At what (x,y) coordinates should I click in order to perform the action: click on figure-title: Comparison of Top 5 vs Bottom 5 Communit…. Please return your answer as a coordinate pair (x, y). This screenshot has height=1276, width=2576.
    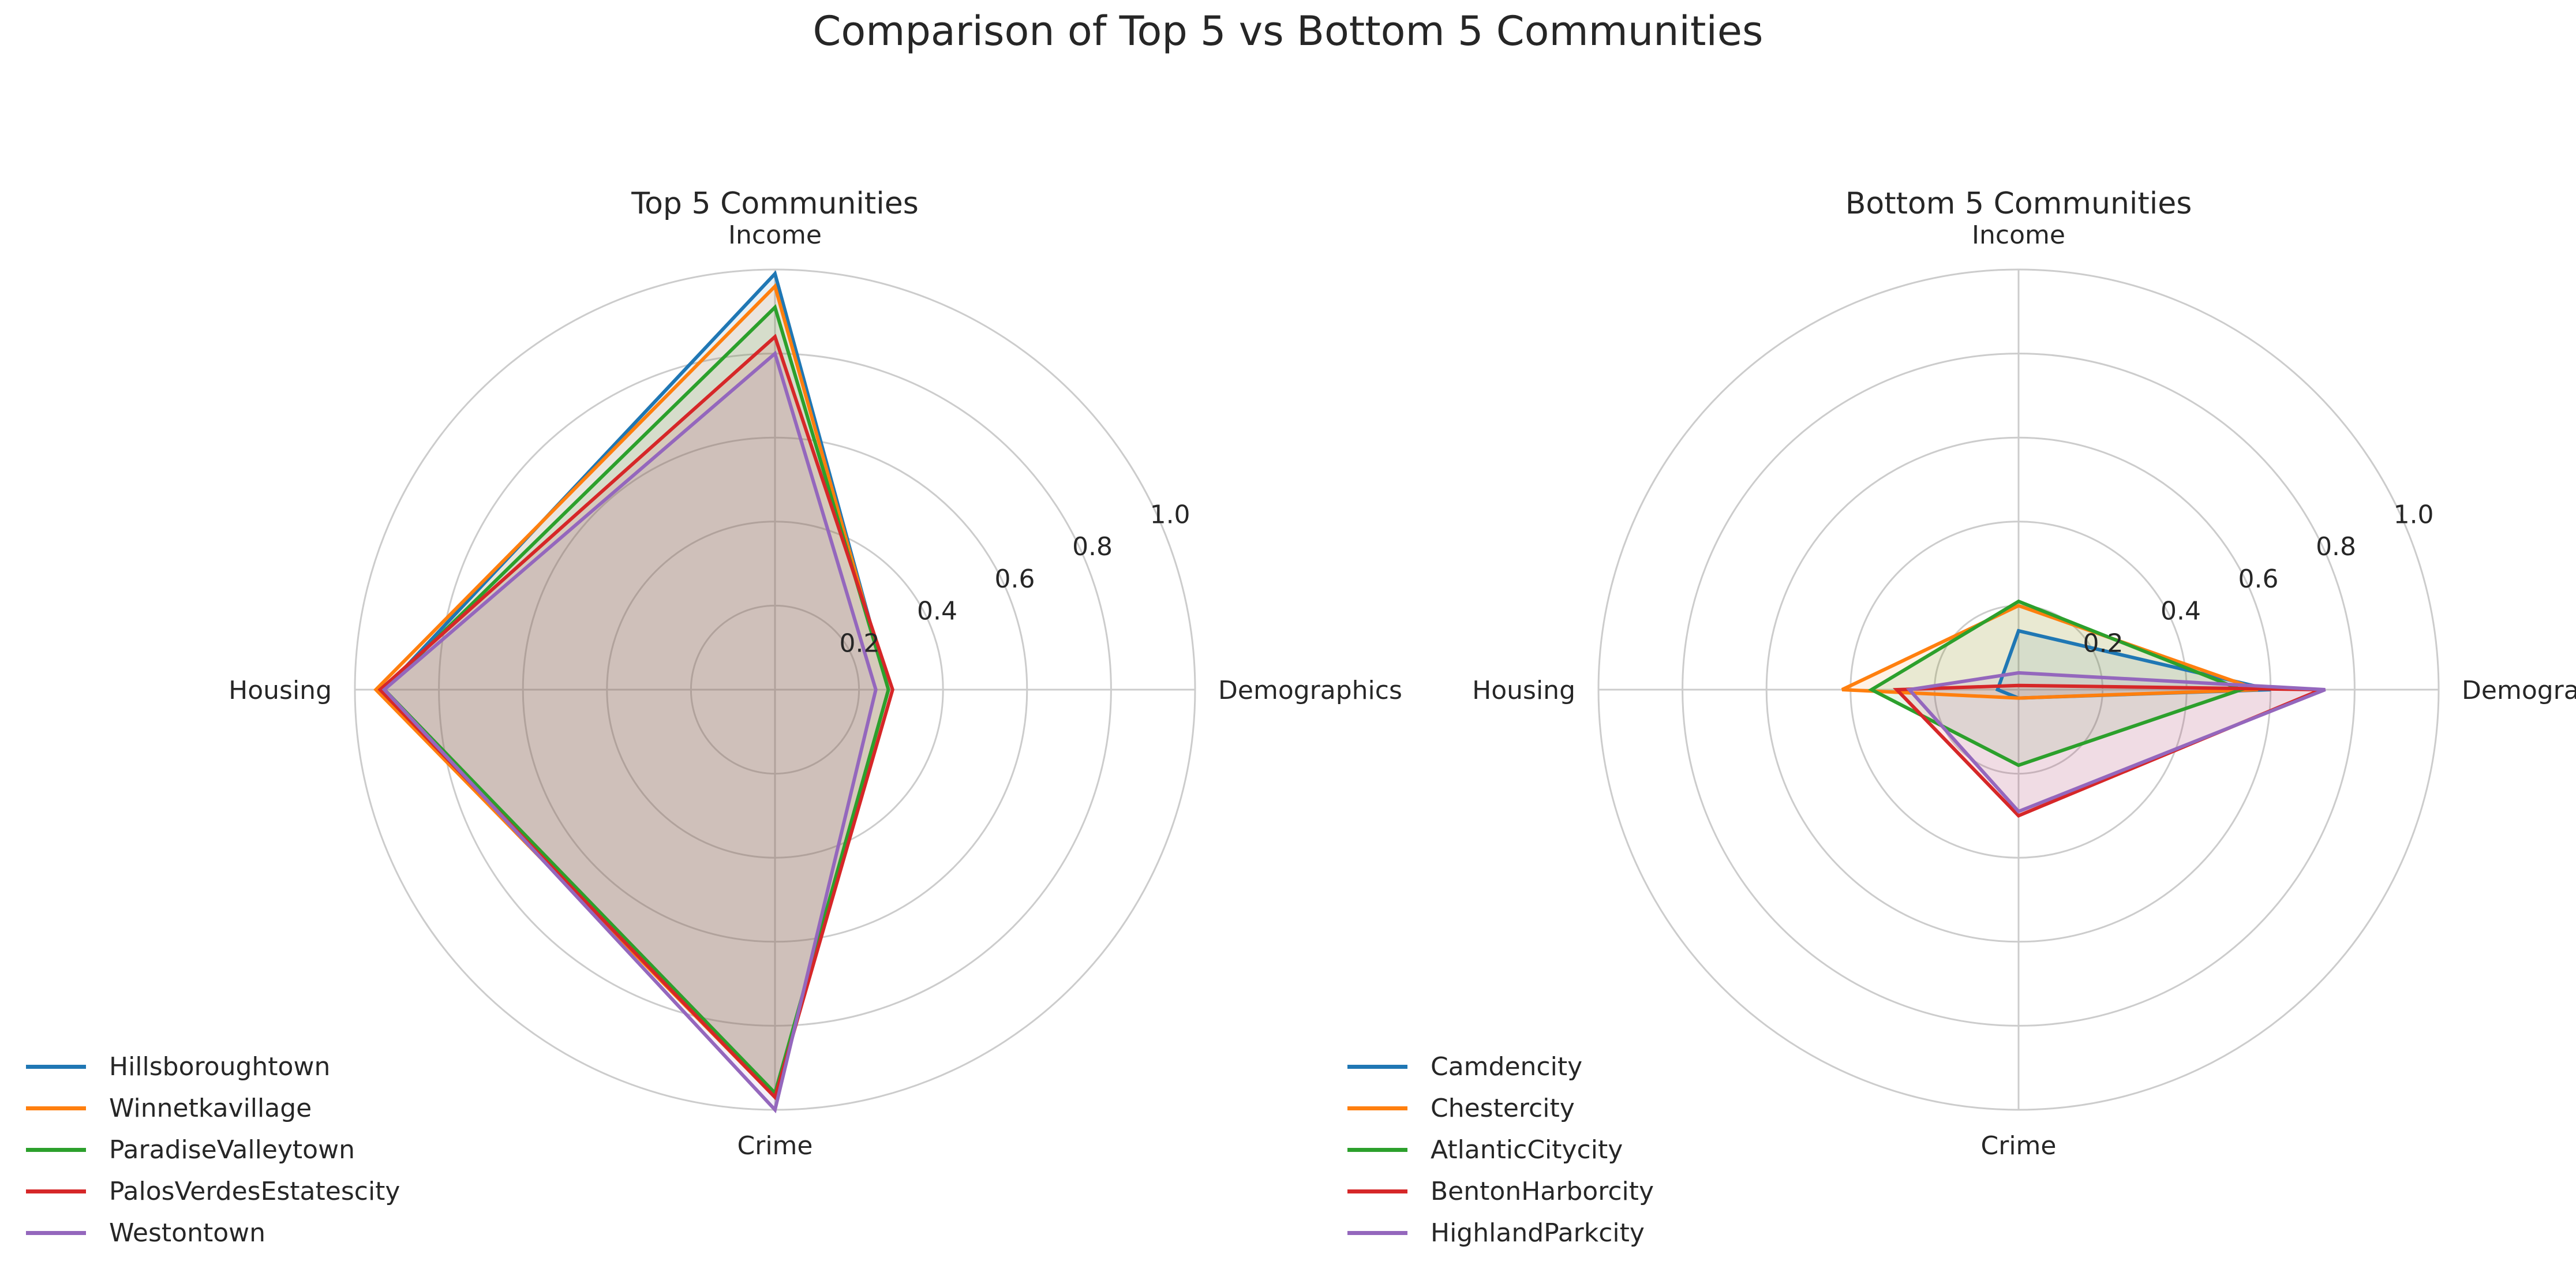
    Looking at the image, I should click on (1288, 32).